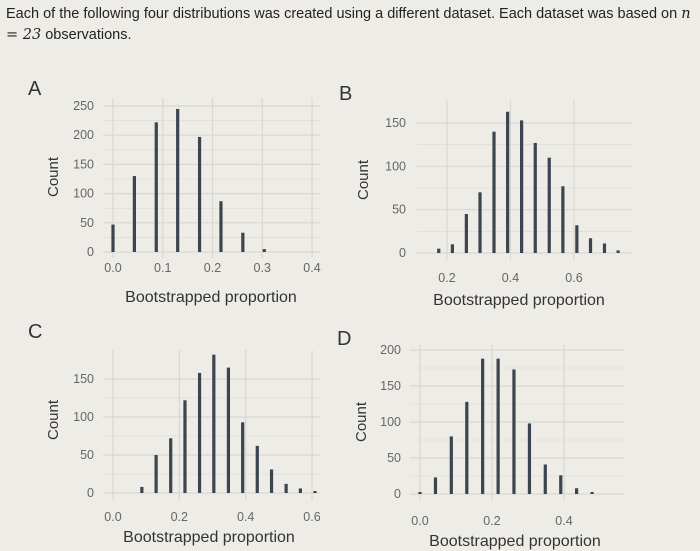  I want to click on y-tick-label: 250, so click(83, 106).